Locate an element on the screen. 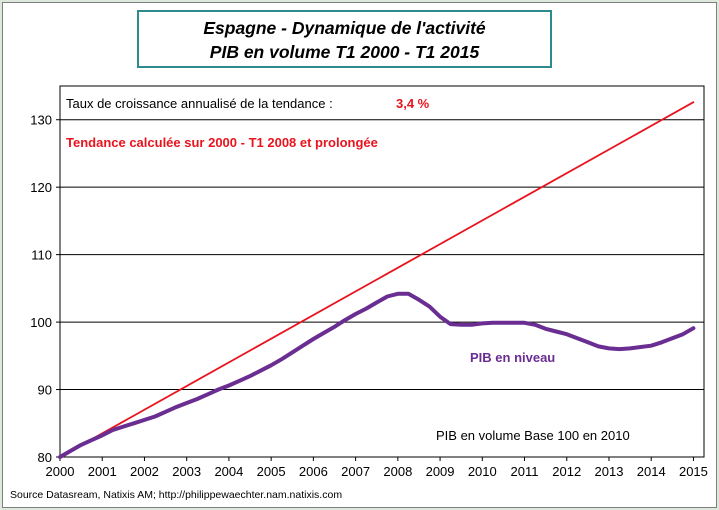 The height and width of the screenshot is (510, 719). x-tick-label: 2000 is located at coordinates (60, 471).